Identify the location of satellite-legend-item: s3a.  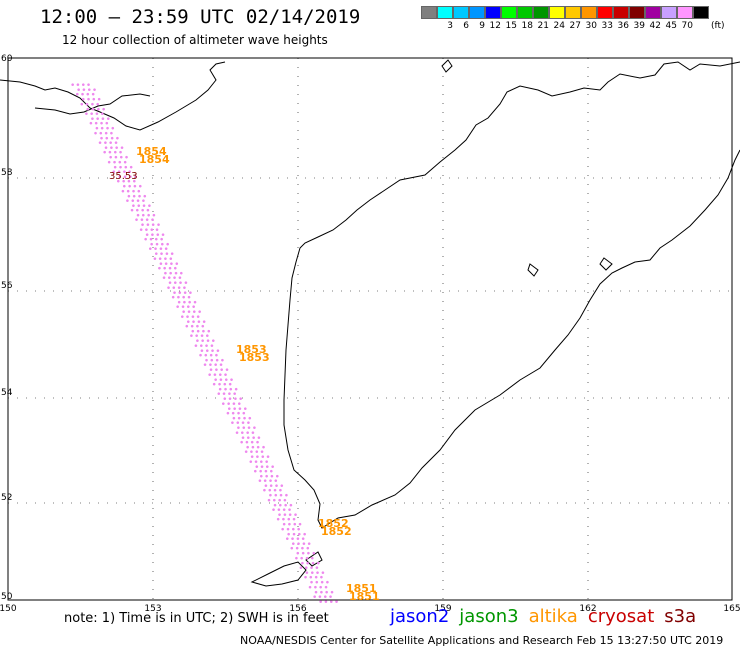
(680, 616).